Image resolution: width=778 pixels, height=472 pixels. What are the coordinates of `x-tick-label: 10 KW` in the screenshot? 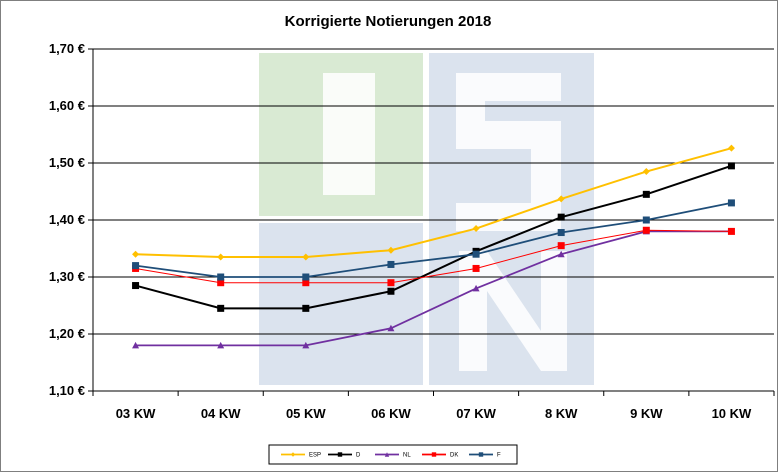 It's located at (732, 413).